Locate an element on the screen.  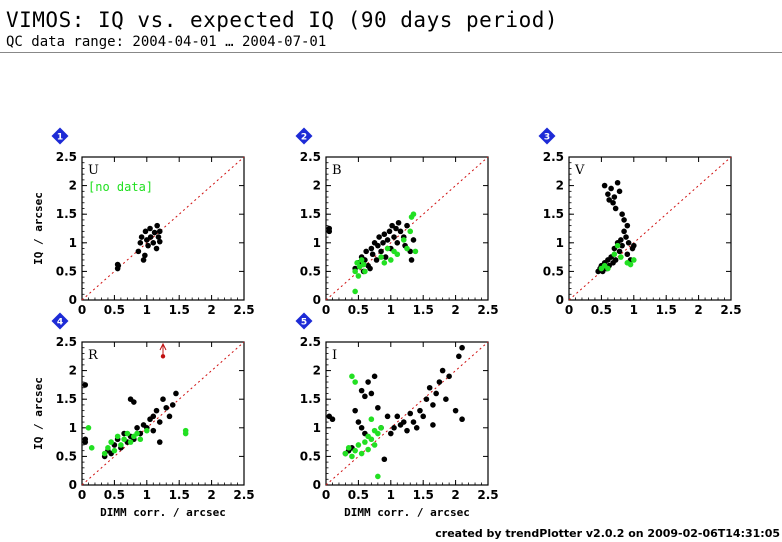
panel-filter-label: V is located at coordinates (579, 170).